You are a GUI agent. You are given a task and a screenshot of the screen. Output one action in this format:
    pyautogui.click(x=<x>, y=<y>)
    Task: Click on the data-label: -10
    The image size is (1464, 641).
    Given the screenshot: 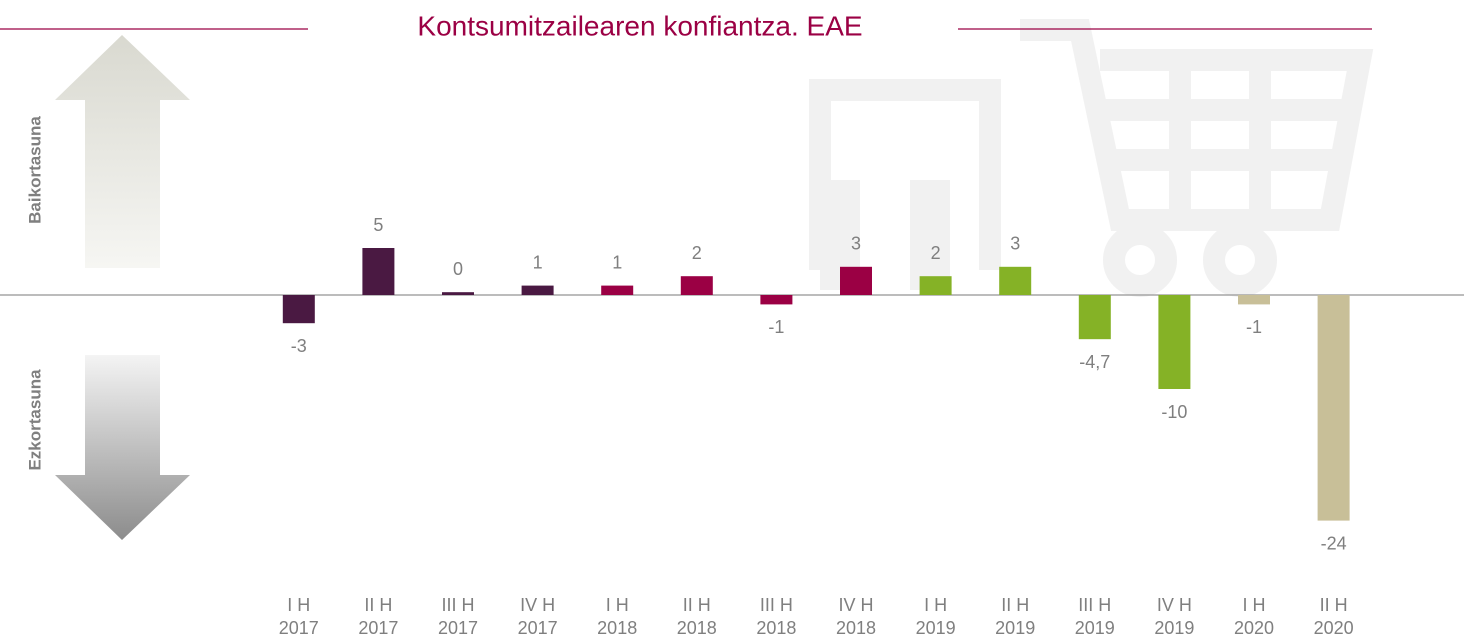 What is the action you would take?
    pyautogui.click(x=1174, y=412)
    